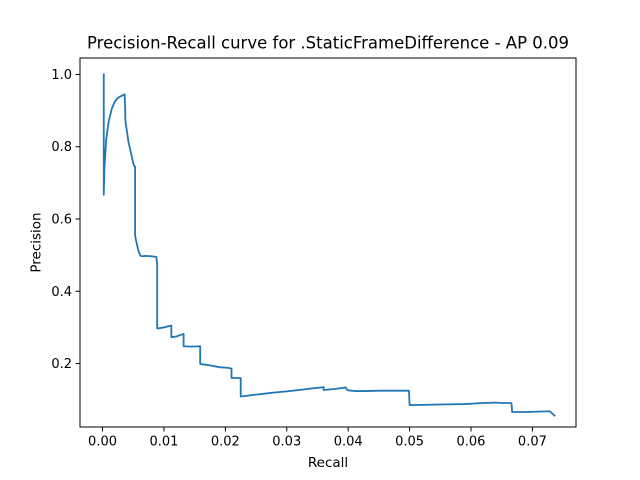 The width and height of the screenshot is (640, 480). I want to click on y-tick-label: 0.2, so click(61, 364).